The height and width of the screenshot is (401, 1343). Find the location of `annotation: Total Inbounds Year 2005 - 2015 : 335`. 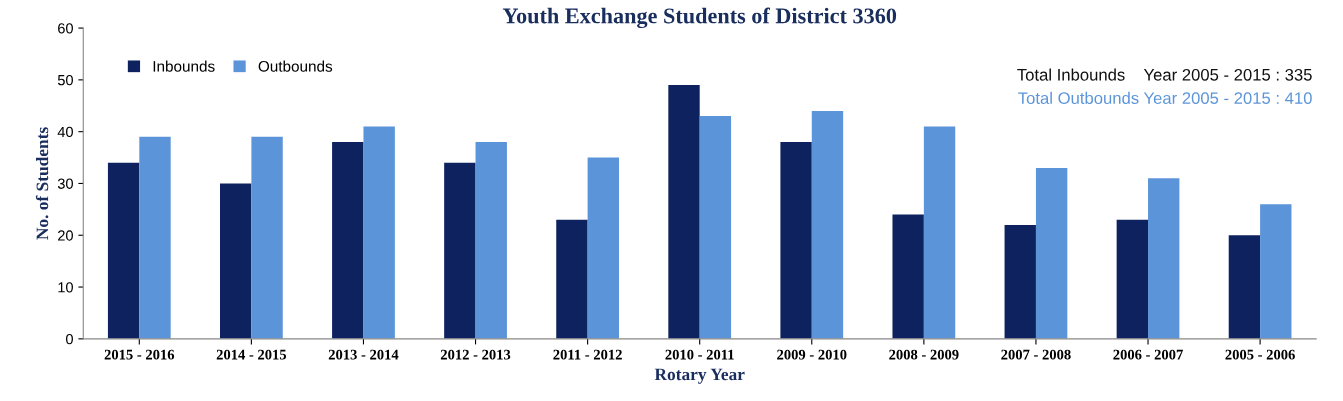

annotation: Total Inbounds Year 2005 - 2015 : 335 is located at coordinates (1164, 74).